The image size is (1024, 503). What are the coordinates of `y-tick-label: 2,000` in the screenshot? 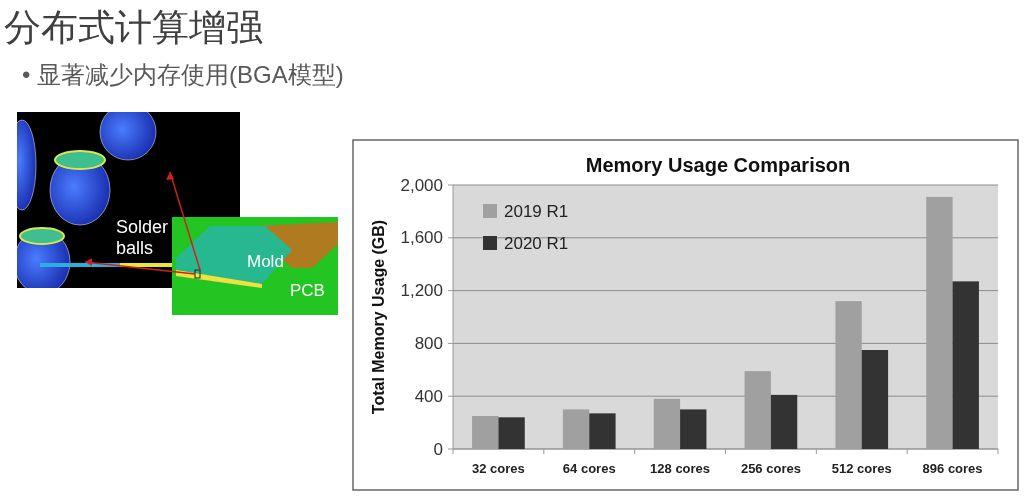 It's located at (421, 185).